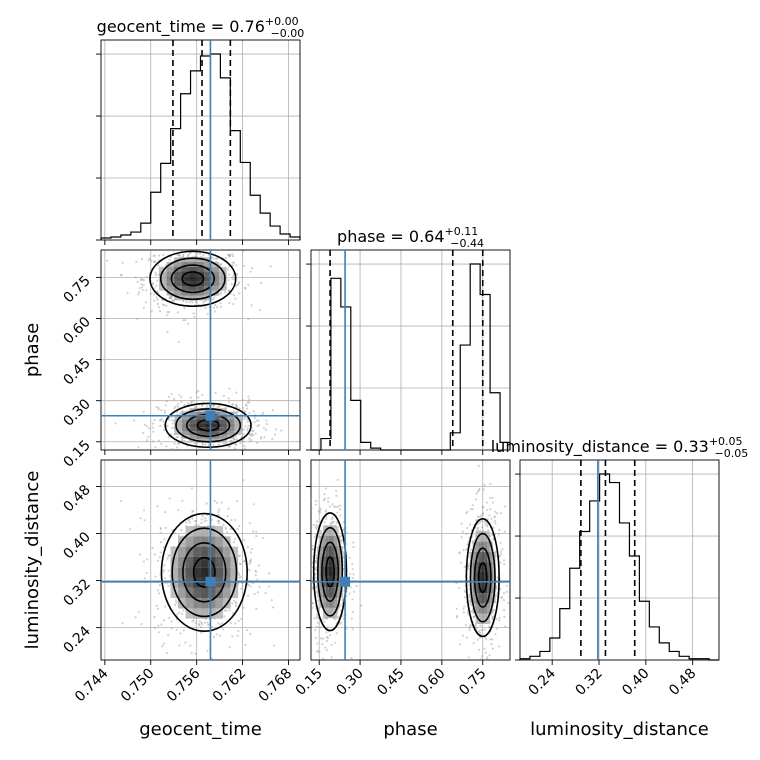 The height and width of the screenshot is (760, 760). Describe the element at coordinates (76, 412) in the screenshot. I see `y-tick-label: 0.30` at that location.